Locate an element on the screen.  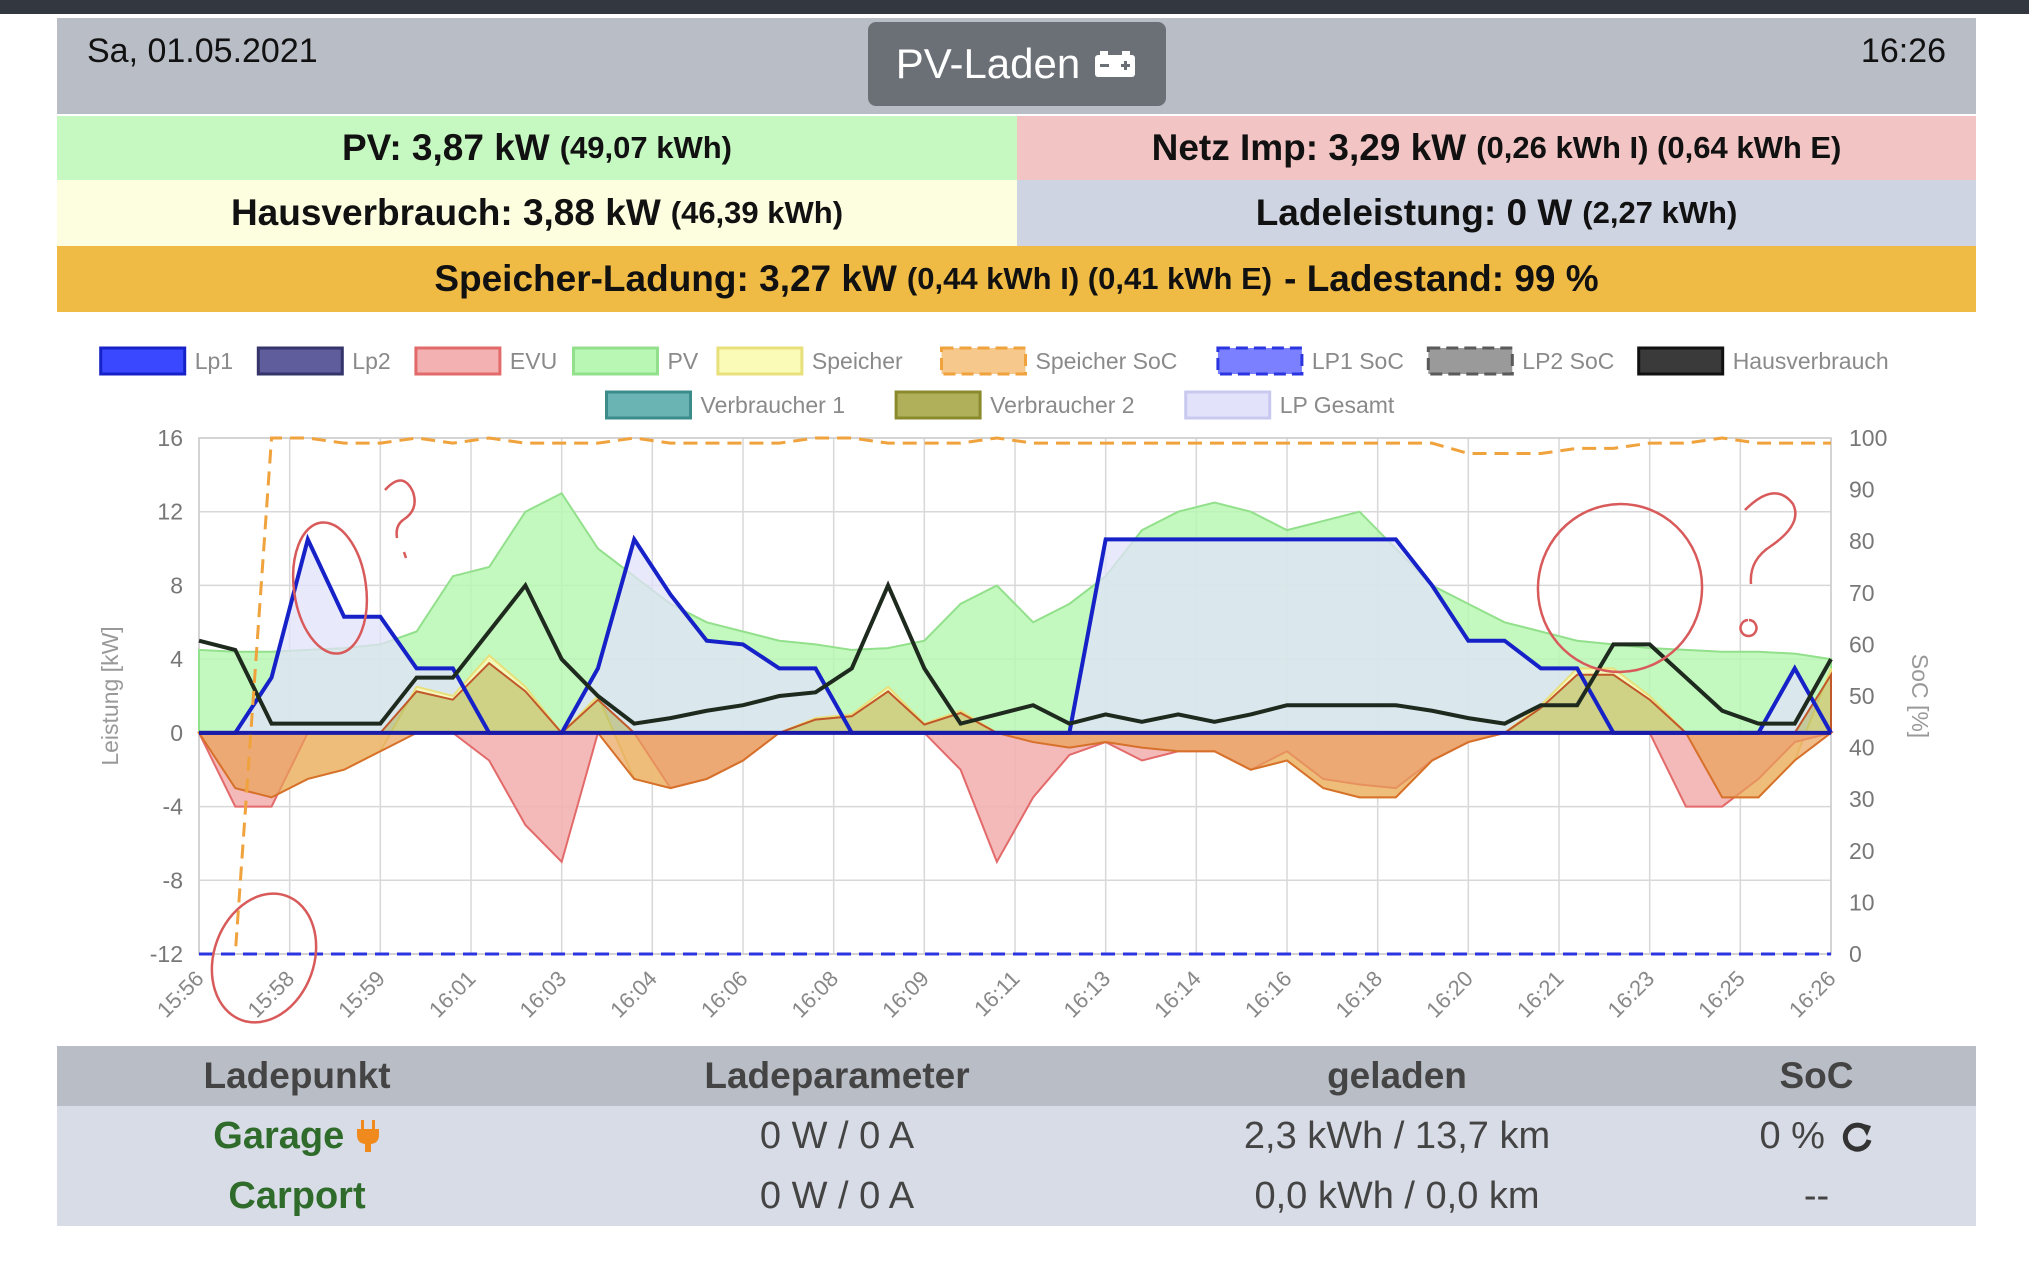
x-tick-label: 15:59 is located at coordinates (361, 994).